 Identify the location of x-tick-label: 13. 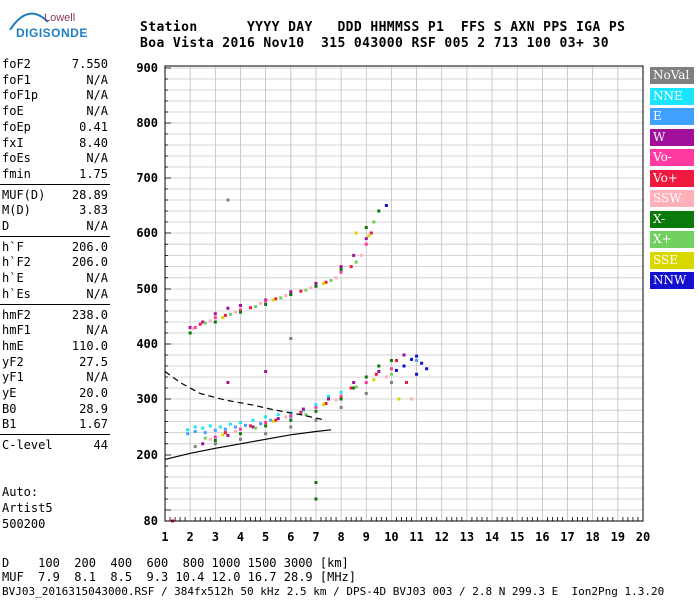
(467, 537).